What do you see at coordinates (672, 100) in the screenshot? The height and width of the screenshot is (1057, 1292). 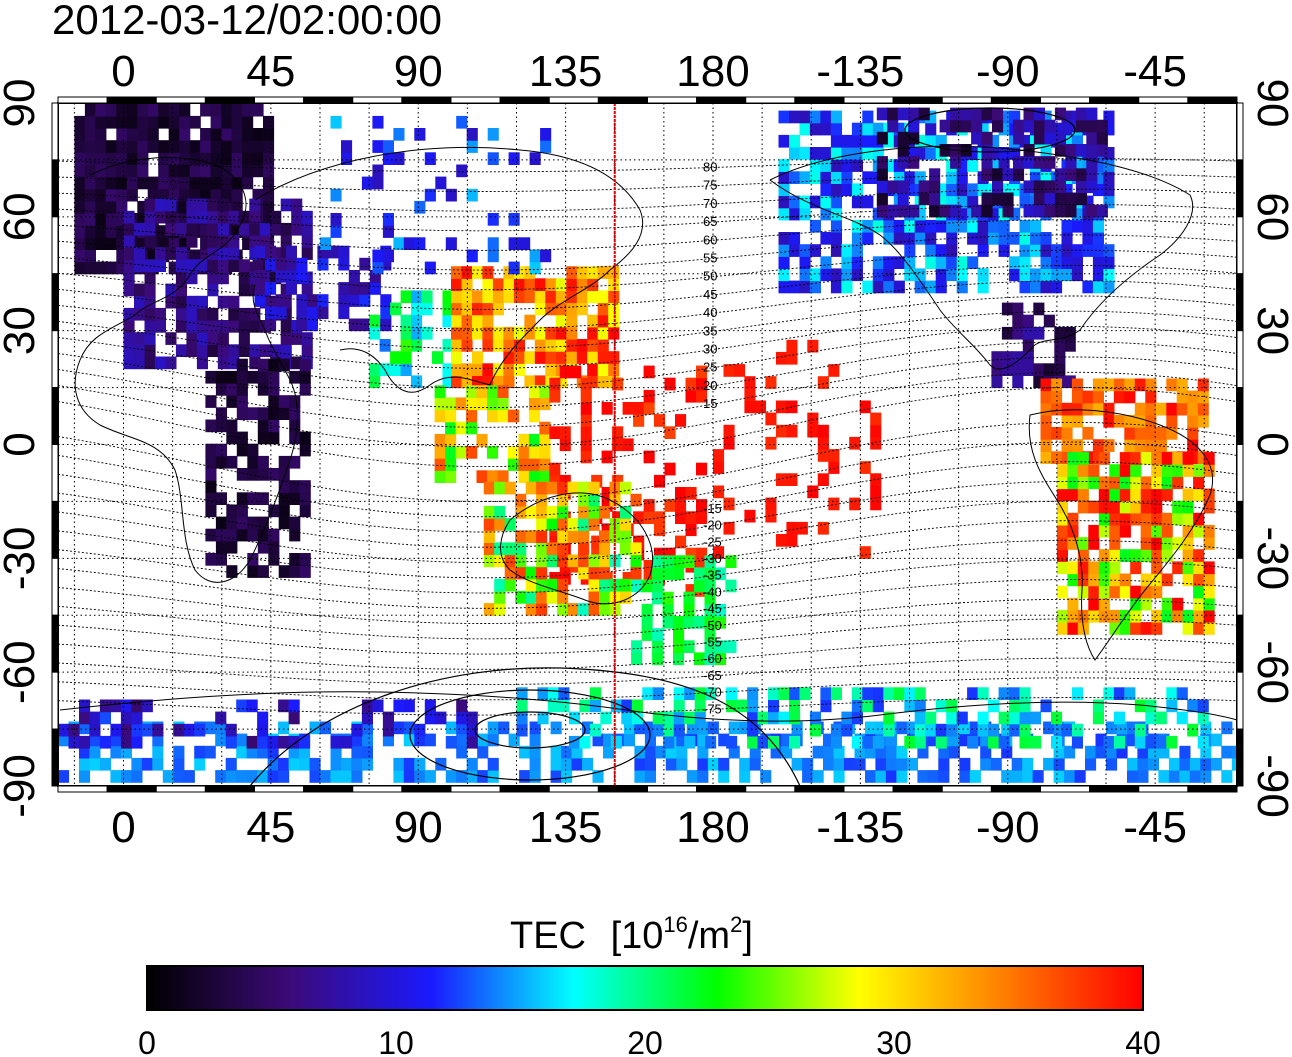 I see `frame-bar-top` at bounding box center [672, 100].